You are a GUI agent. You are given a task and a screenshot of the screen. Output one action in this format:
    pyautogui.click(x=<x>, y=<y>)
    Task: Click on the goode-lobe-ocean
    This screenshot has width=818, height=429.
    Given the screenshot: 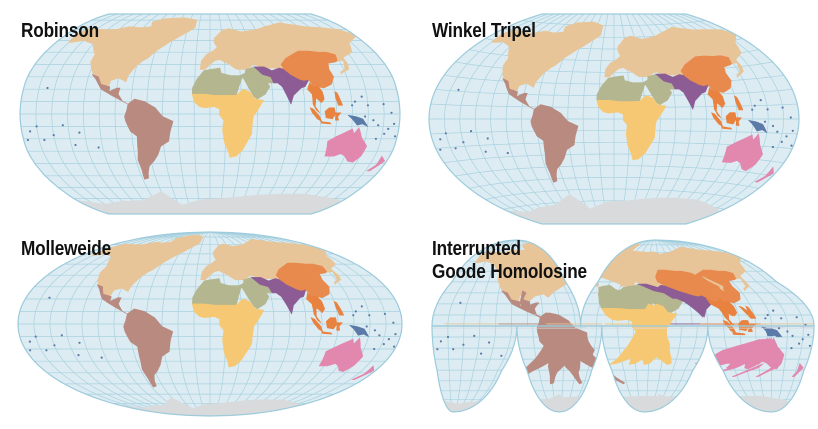 What is the action you would take?
    pyautogui.click(x=474, y=369)
    